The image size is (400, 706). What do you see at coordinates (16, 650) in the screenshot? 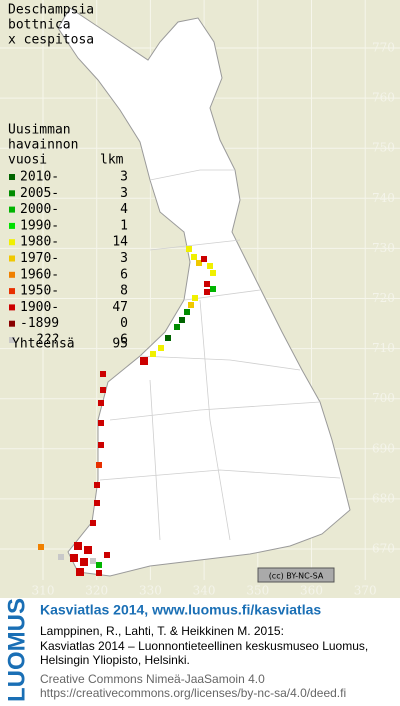
I see `logo: LUOMUS` at bounding box center [16, 650].